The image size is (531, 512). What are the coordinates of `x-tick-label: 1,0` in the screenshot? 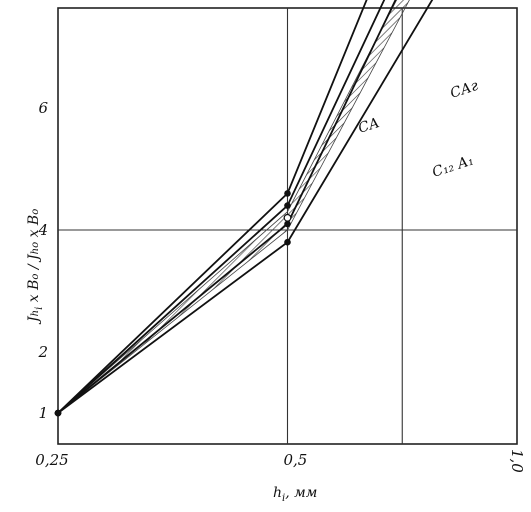 It's located at (517, 461).